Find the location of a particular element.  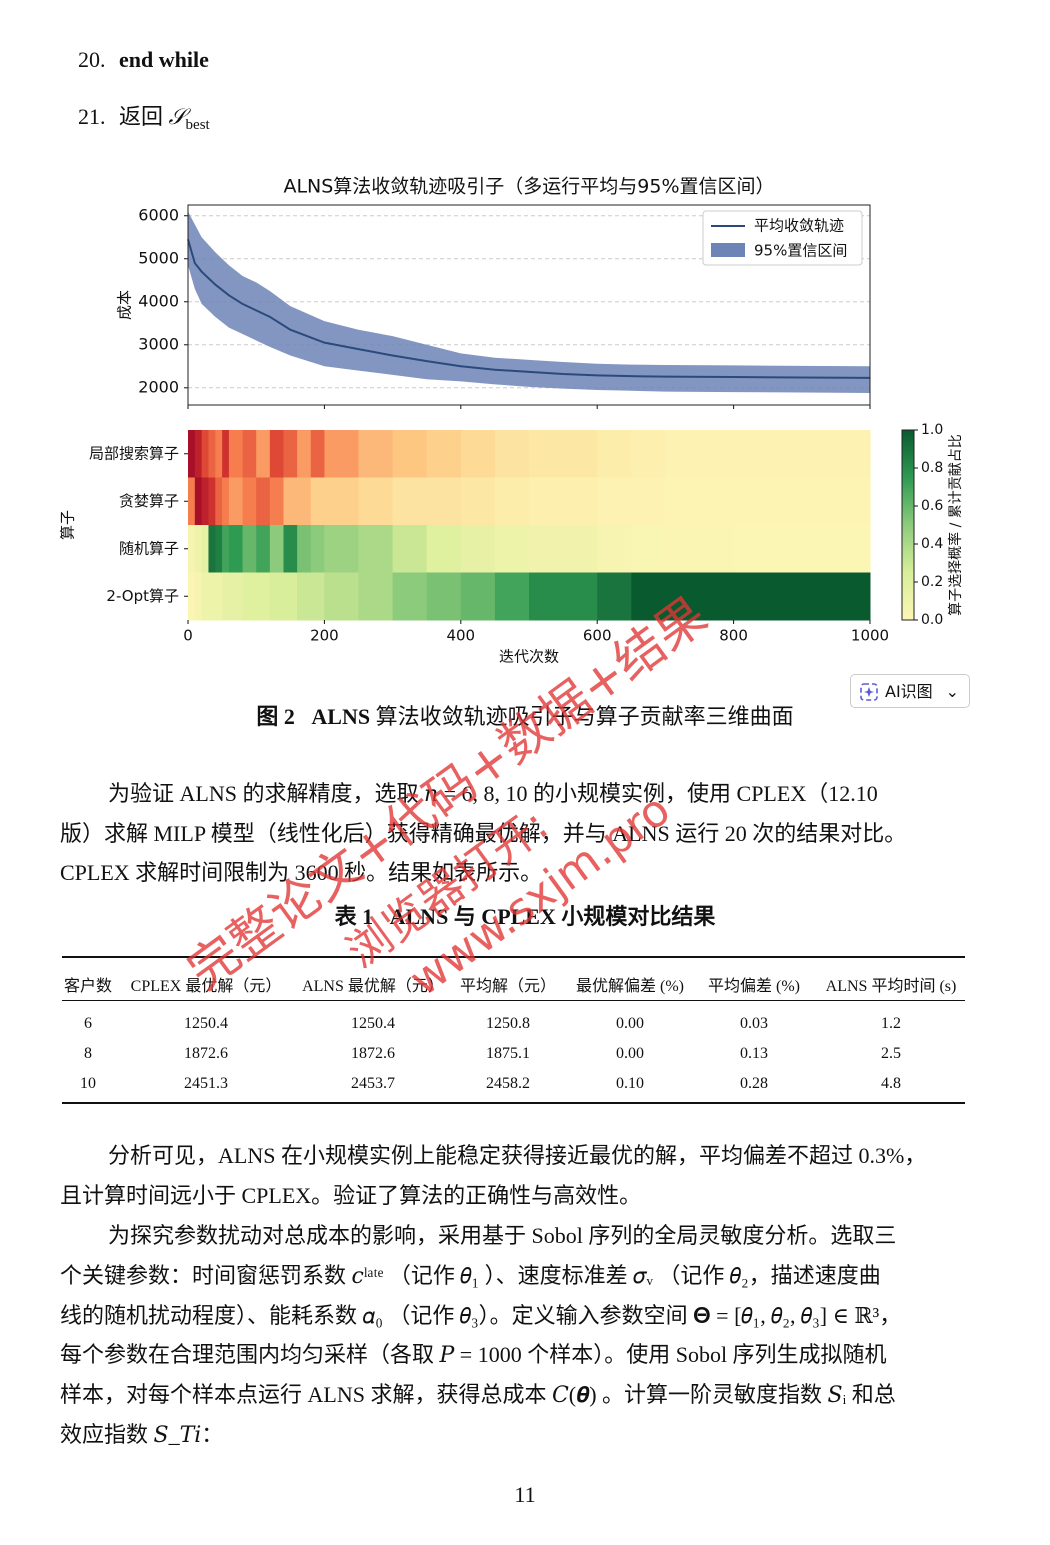

table-label: 表 1 is located at coordinates (354, 916).